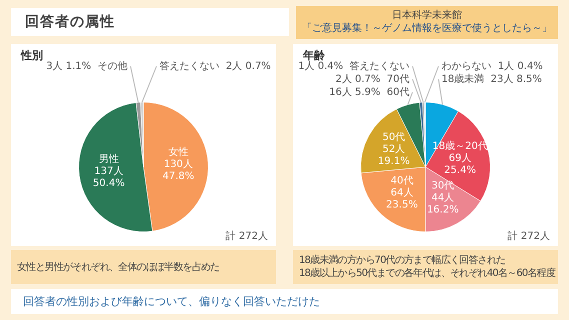 Image resolution: width=569 pixels, height=320 pixels. What do you see at coordinates (460, 164) in the screenshot?
I see `data-label: 69人 25.4%` at bounding box center [460, 164].